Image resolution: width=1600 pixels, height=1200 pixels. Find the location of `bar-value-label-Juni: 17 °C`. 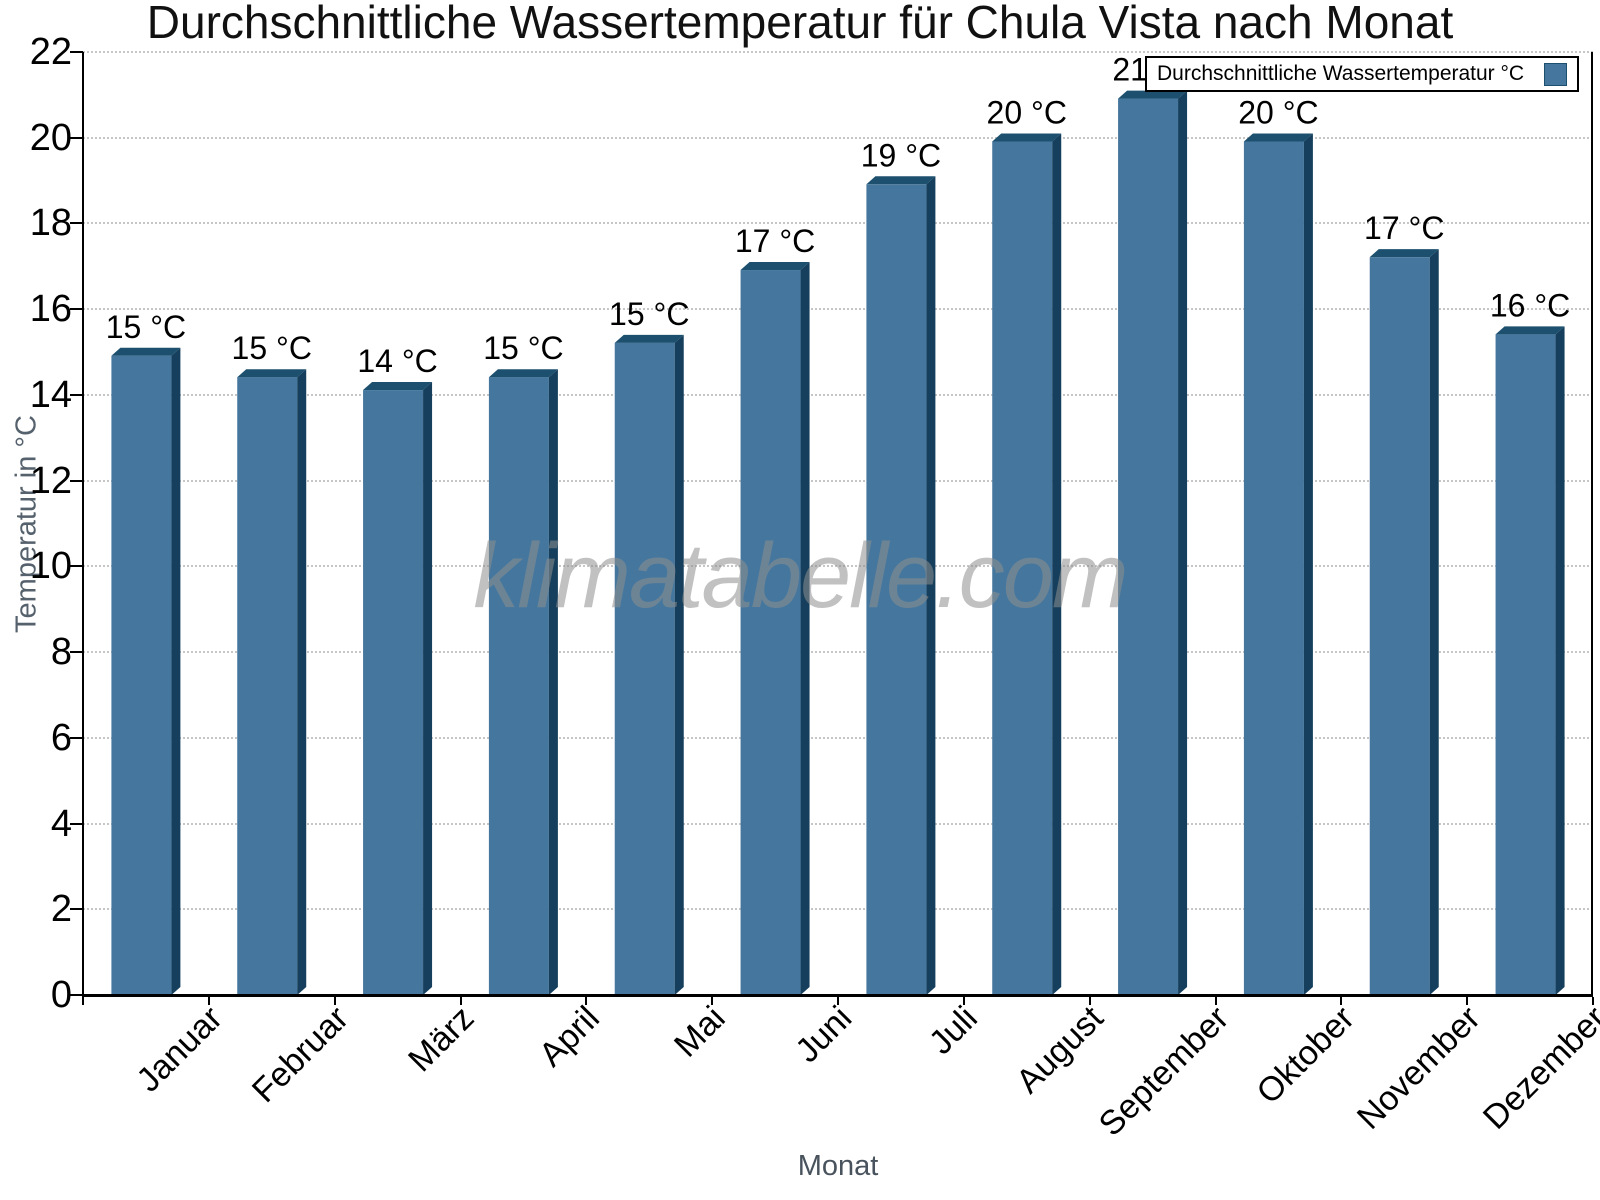

bar-value-label-Juni: 17 °C is located at coordinates (775, 241).